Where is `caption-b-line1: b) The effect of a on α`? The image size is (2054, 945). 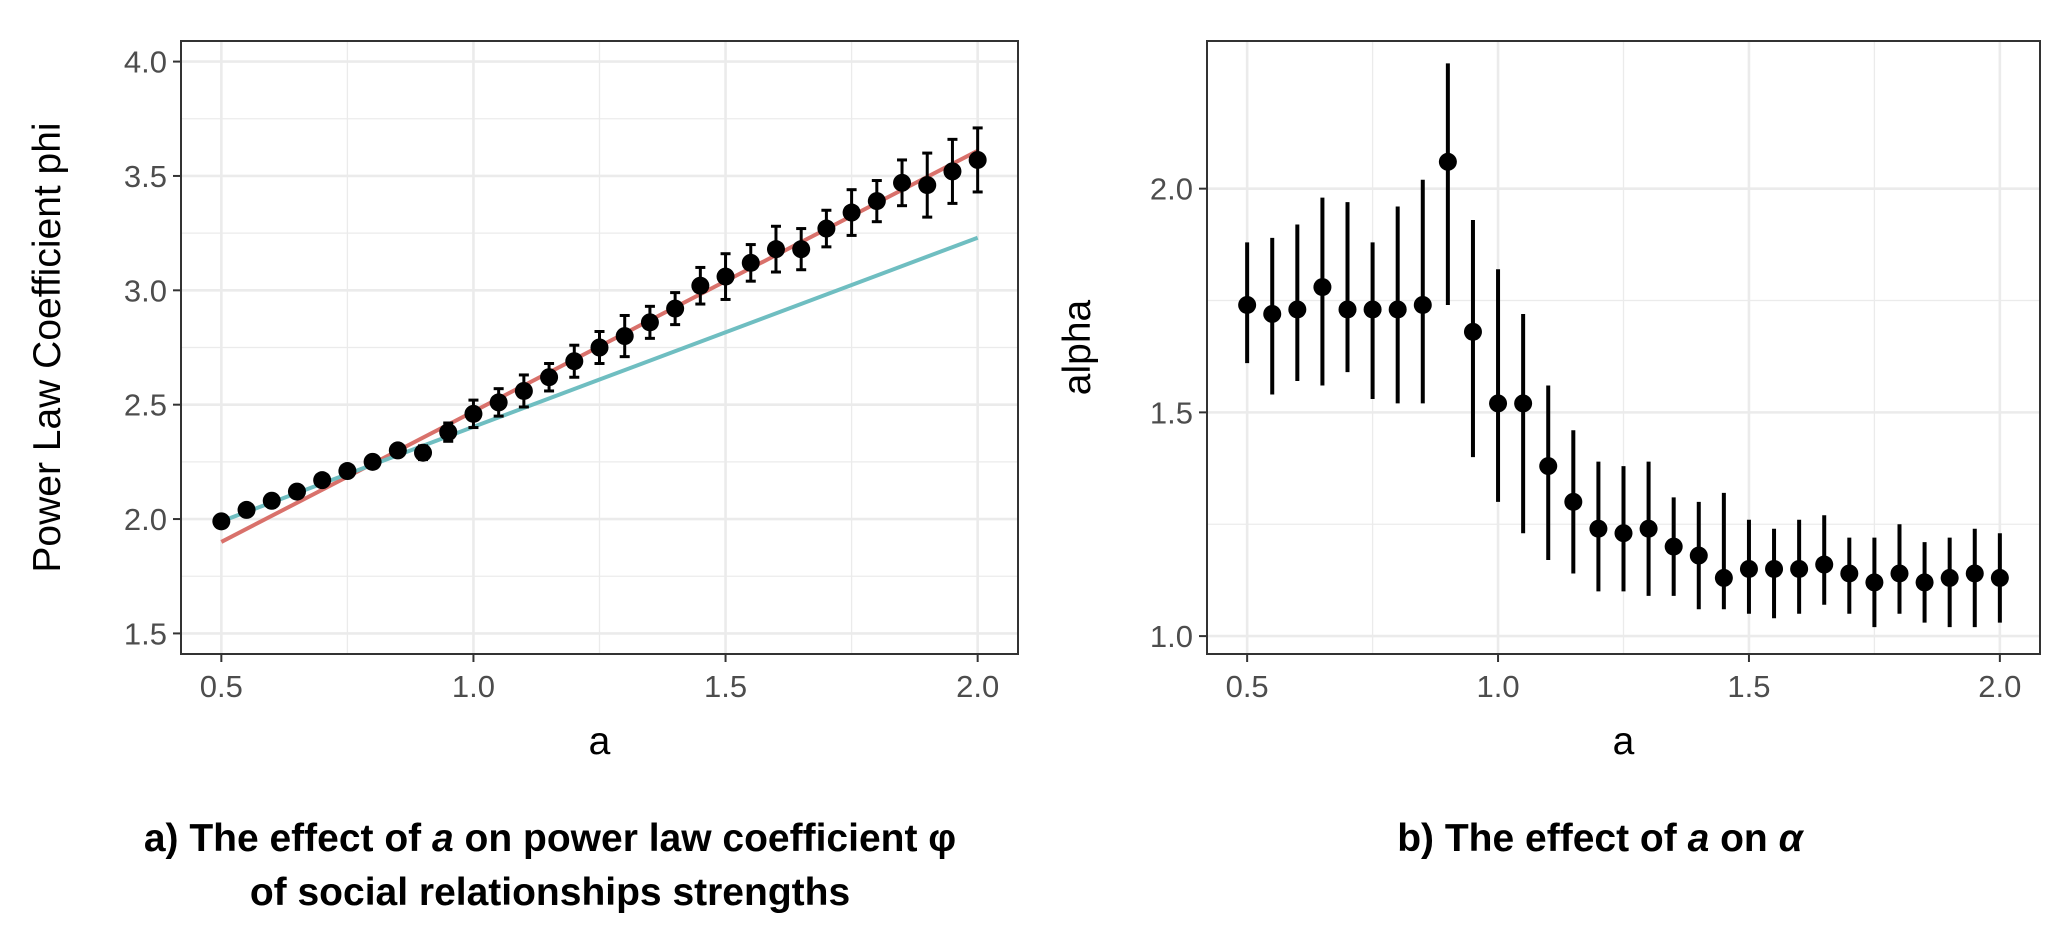
caption-b-line1: b) The effect of a on α is located at coordinates (1600, 838).